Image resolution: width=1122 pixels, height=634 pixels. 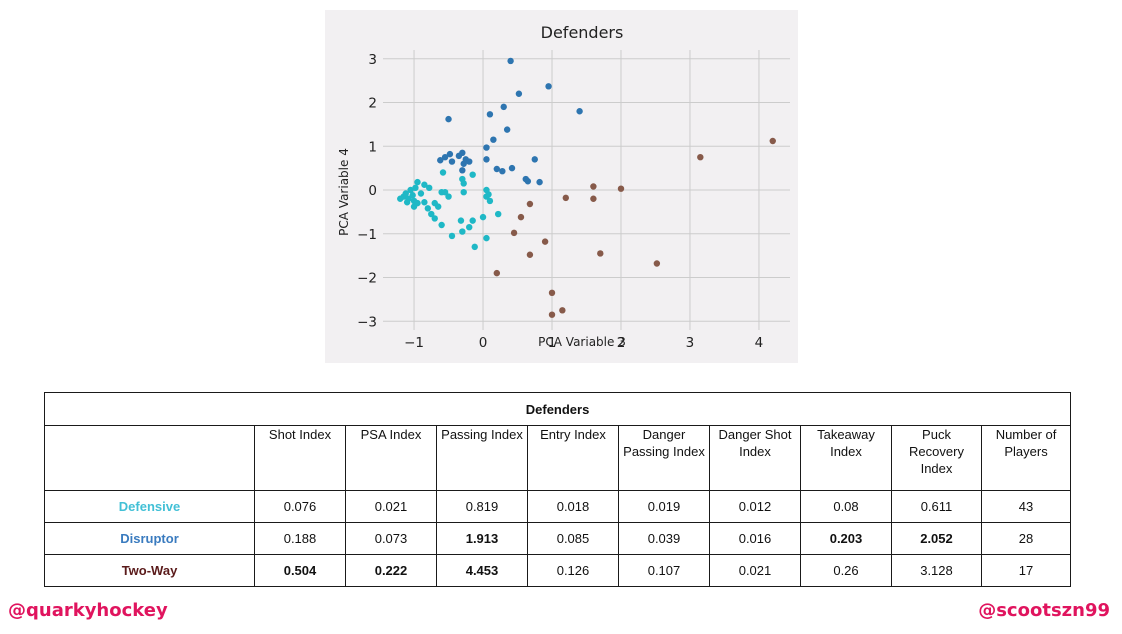 What do you see at coordinates (573, 458) in the screenshot?
I see `column-header: Entry Index` at bounding box center [573, 458].